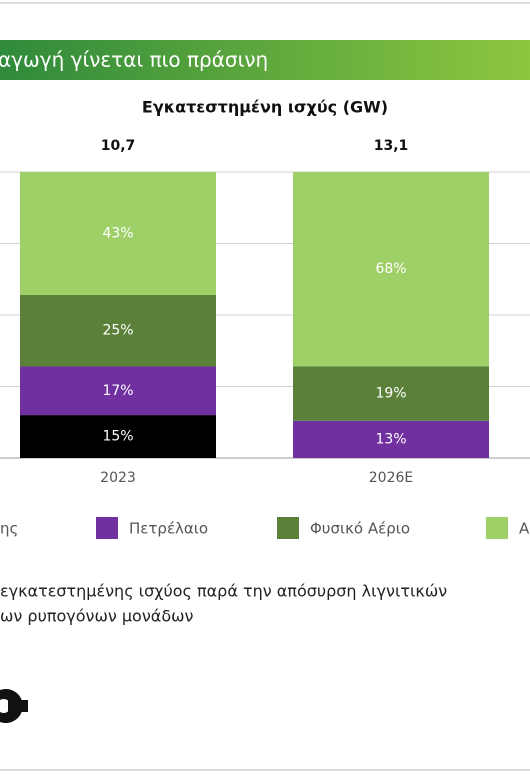  Describe the element at coordinates (265, 107) in the screenshot. I see `chart-title: Εγκατεστημένη ισχύς (GW)` at that location.